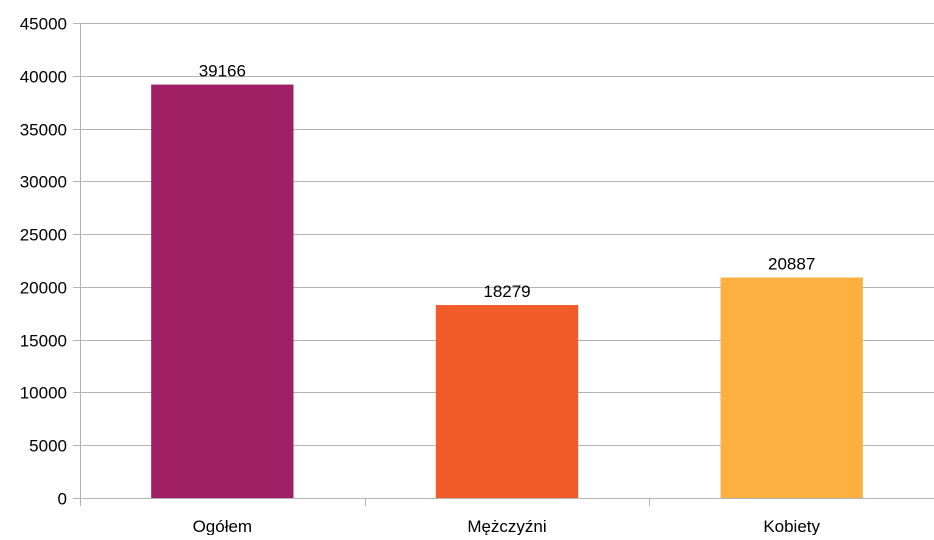  Describe the element at coordinates (48, 446) in the screenshot. I see `y-tick-label: 5000` at that location.